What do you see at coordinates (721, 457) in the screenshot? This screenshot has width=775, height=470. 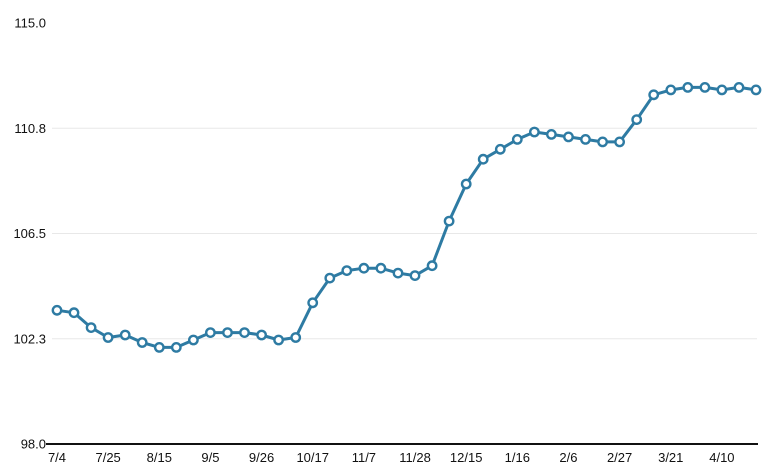 I see `x-tick-label: 4/10` at bounding box center [721, 457].